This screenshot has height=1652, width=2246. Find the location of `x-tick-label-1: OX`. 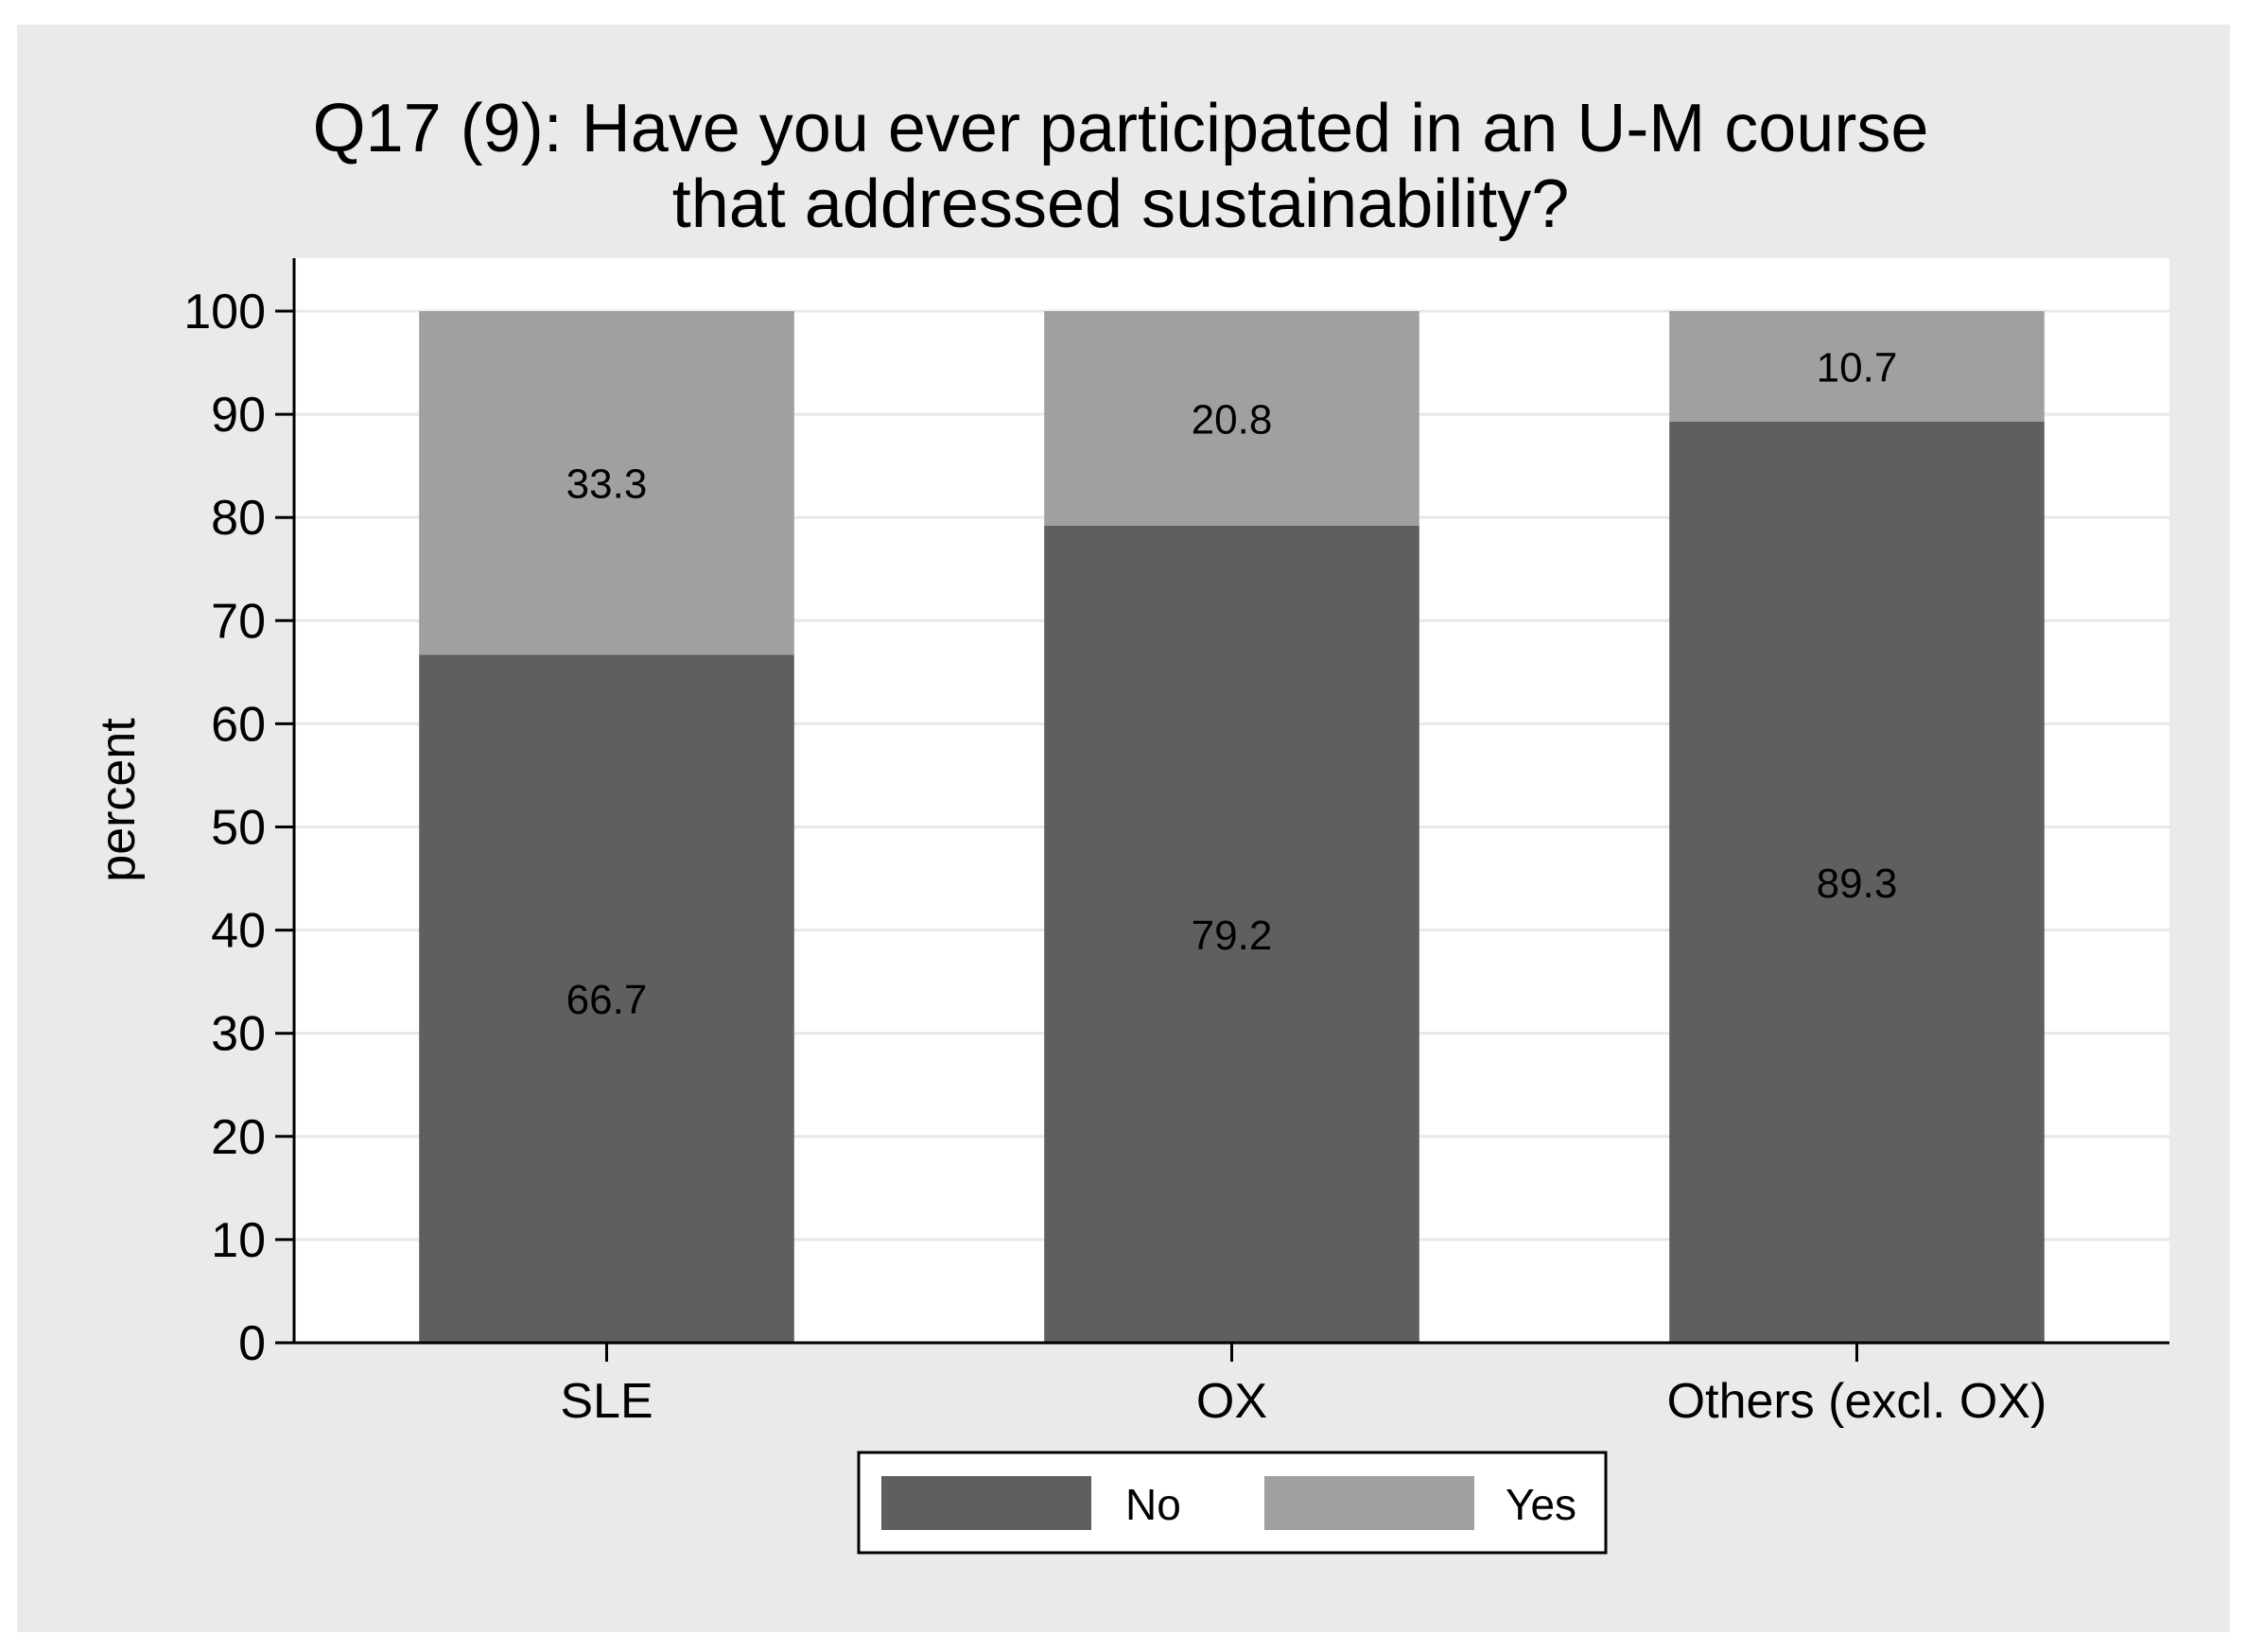

x-tick-label-1: OX is located at coordinates (1231, 1401).